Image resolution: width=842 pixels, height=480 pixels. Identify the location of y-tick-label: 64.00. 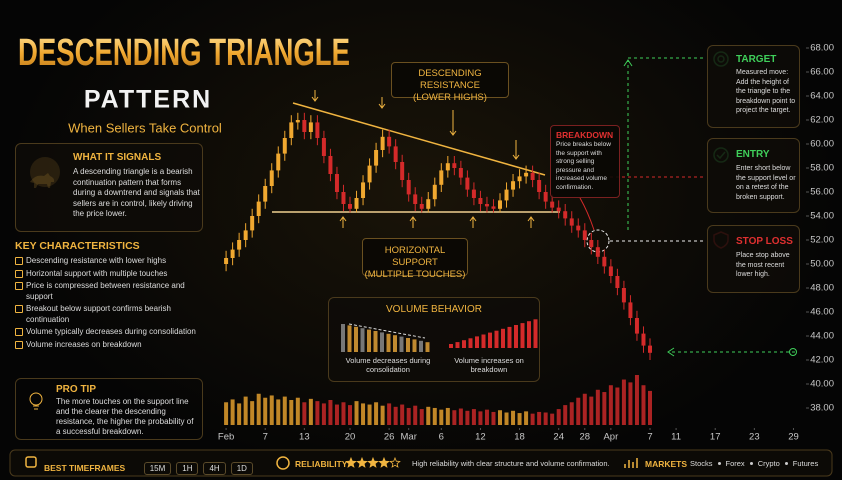
(822, 96).